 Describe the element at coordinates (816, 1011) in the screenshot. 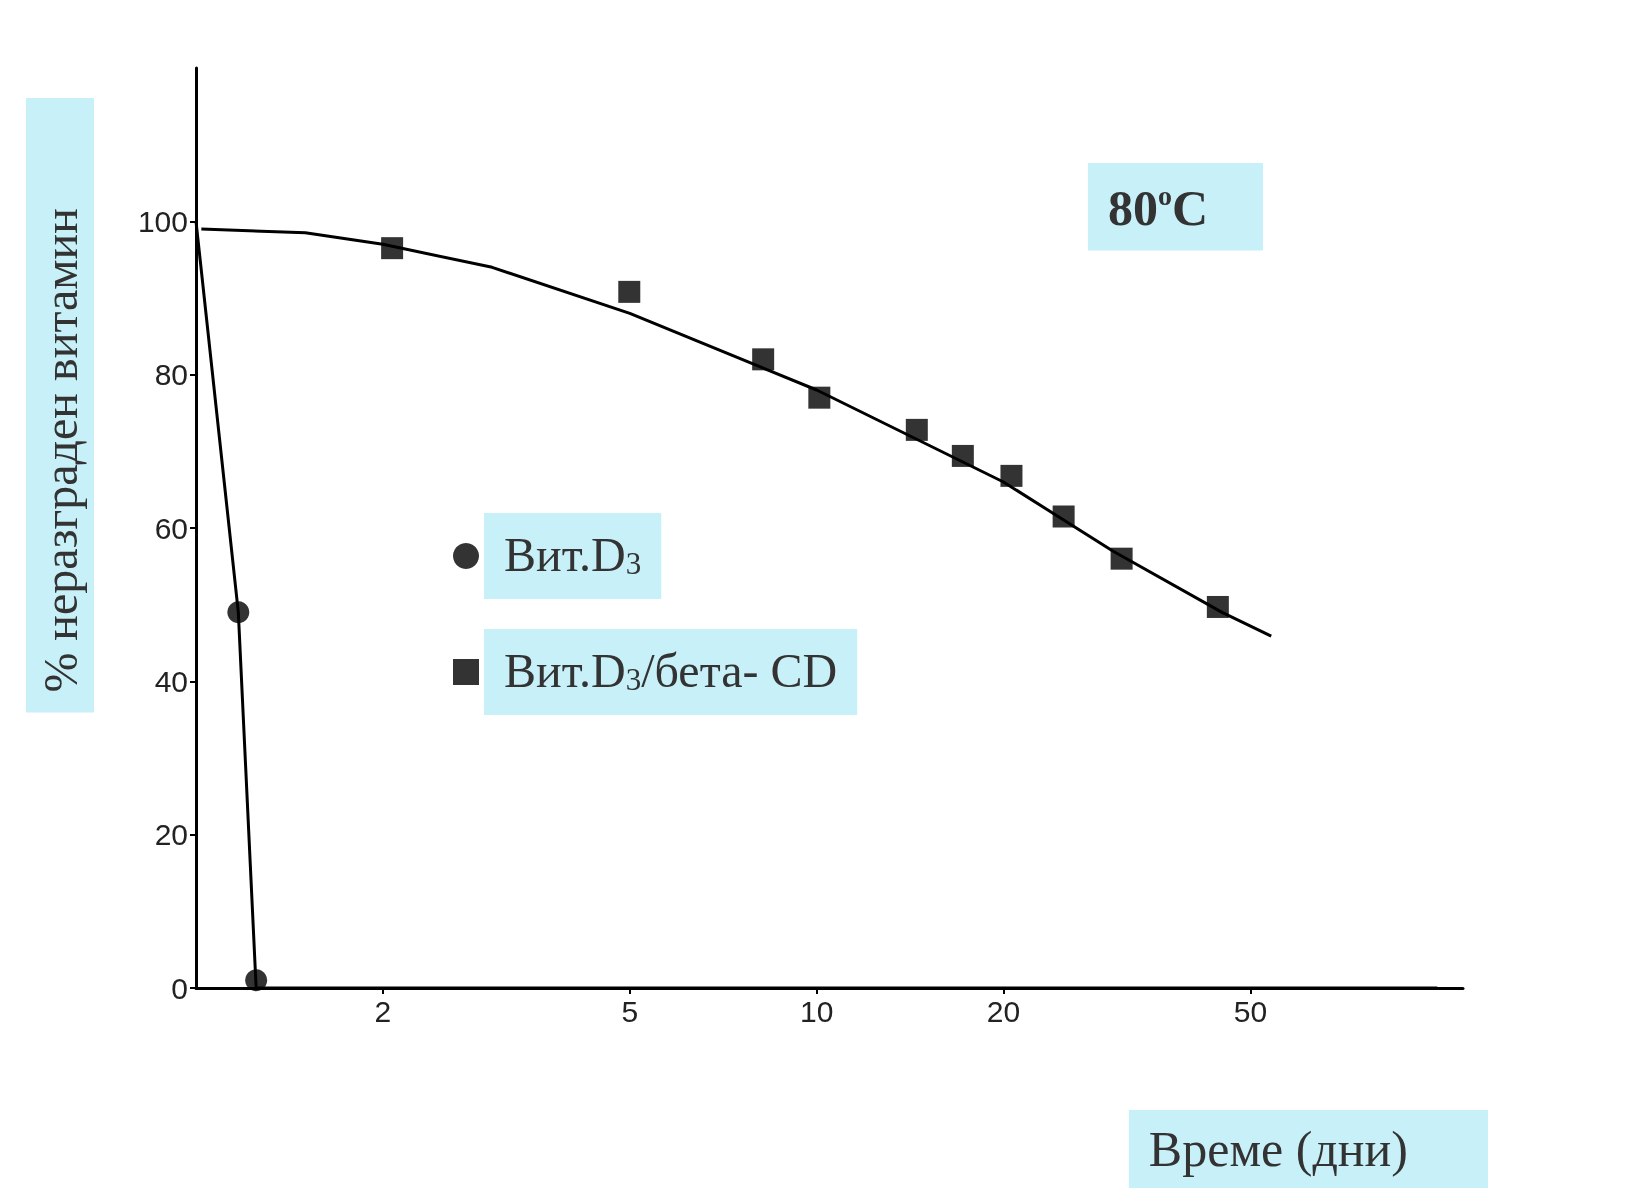

I see `x-tick-label: 10` at that location.